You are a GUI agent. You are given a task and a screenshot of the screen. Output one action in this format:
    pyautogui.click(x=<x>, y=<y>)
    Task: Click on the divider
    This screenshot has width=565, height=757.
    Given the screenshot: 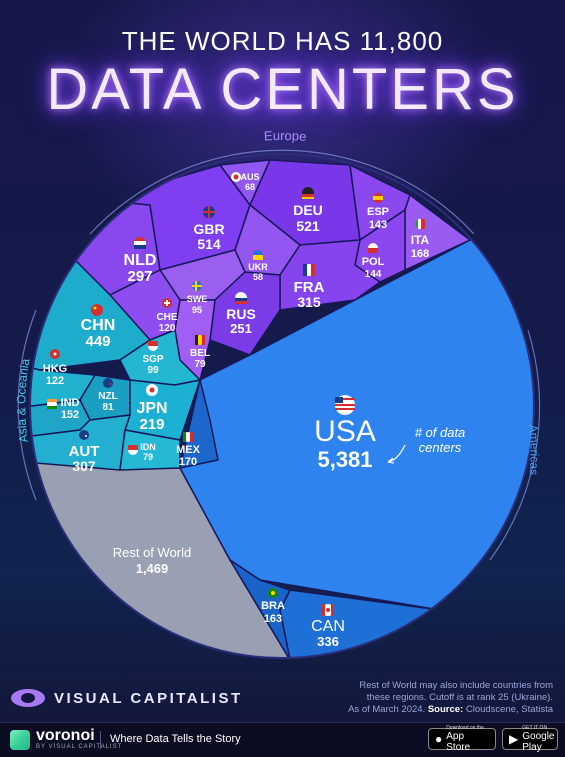 What is the action you would take?
    pyautogui.click(x=100, y=740)
    